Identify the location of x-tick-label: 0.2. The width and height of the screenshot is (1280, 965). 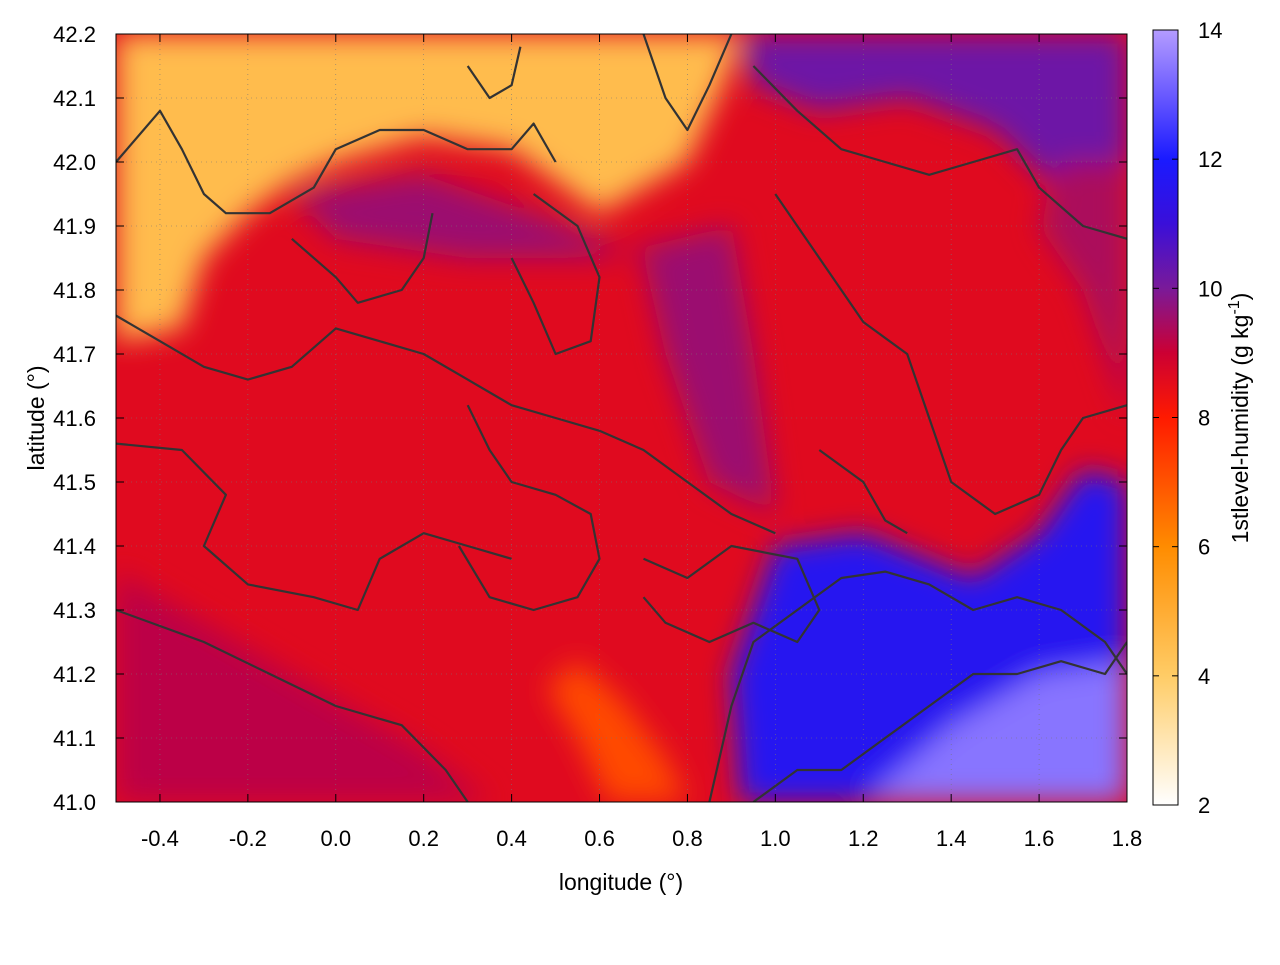
(423, 838).